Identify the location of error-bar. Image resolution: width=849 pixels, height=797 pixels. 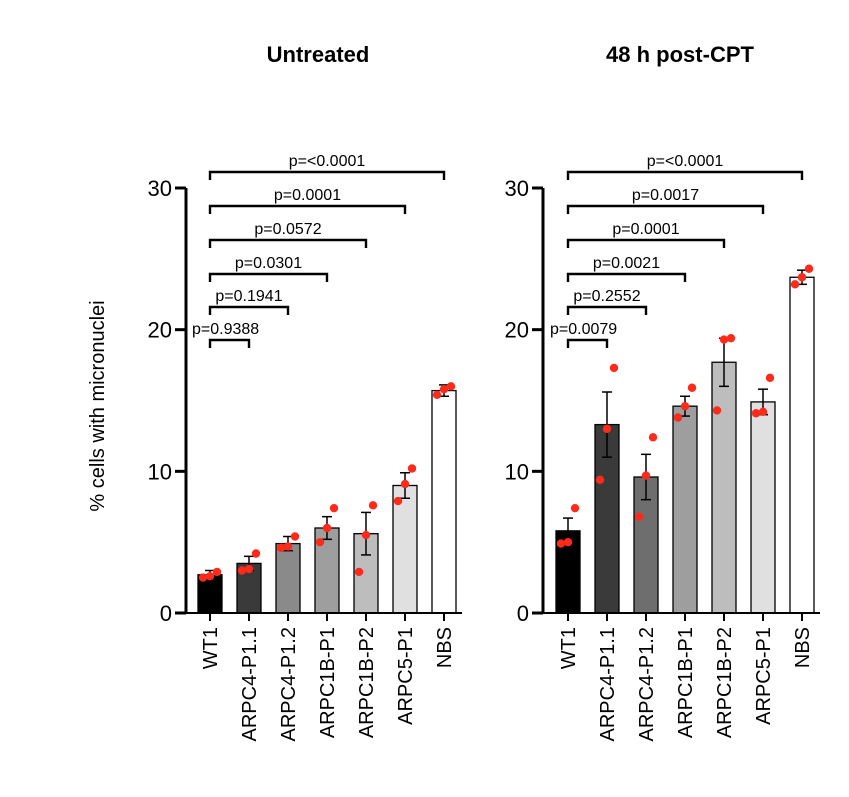
(607, 424).